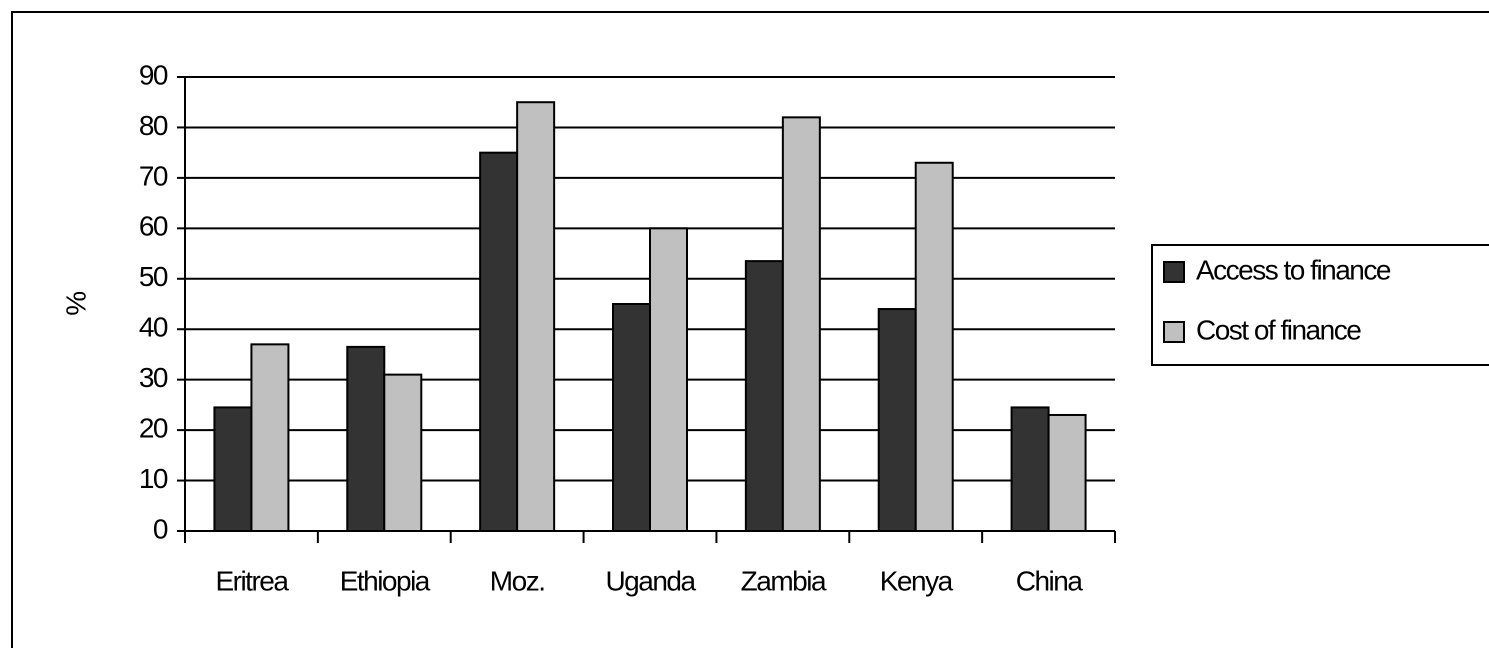 Image resolution: width=1489 pixels, height=648 pixels. Describe the element at coordinates (153, 74) in the screenshot. I see `y-tick-label: 90` at that location.